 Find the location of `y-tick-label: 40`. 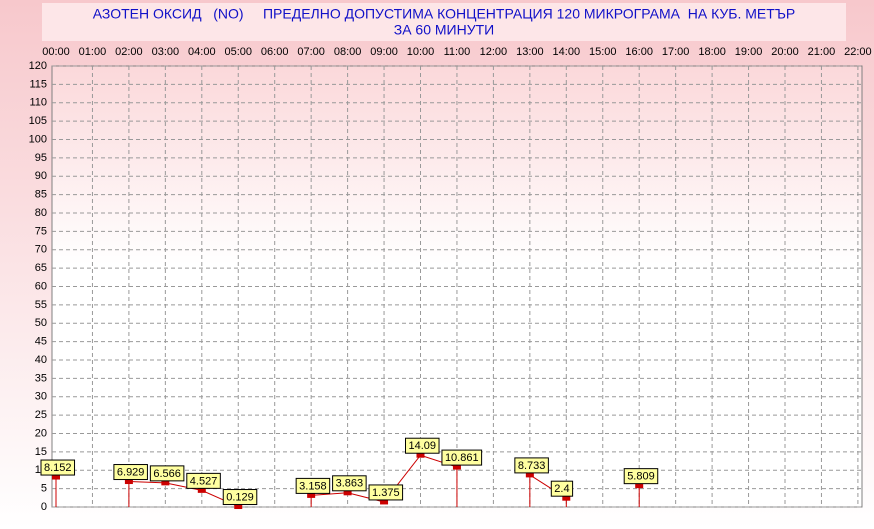

y-tick-label: 40 is located at coordinates (41, 360).